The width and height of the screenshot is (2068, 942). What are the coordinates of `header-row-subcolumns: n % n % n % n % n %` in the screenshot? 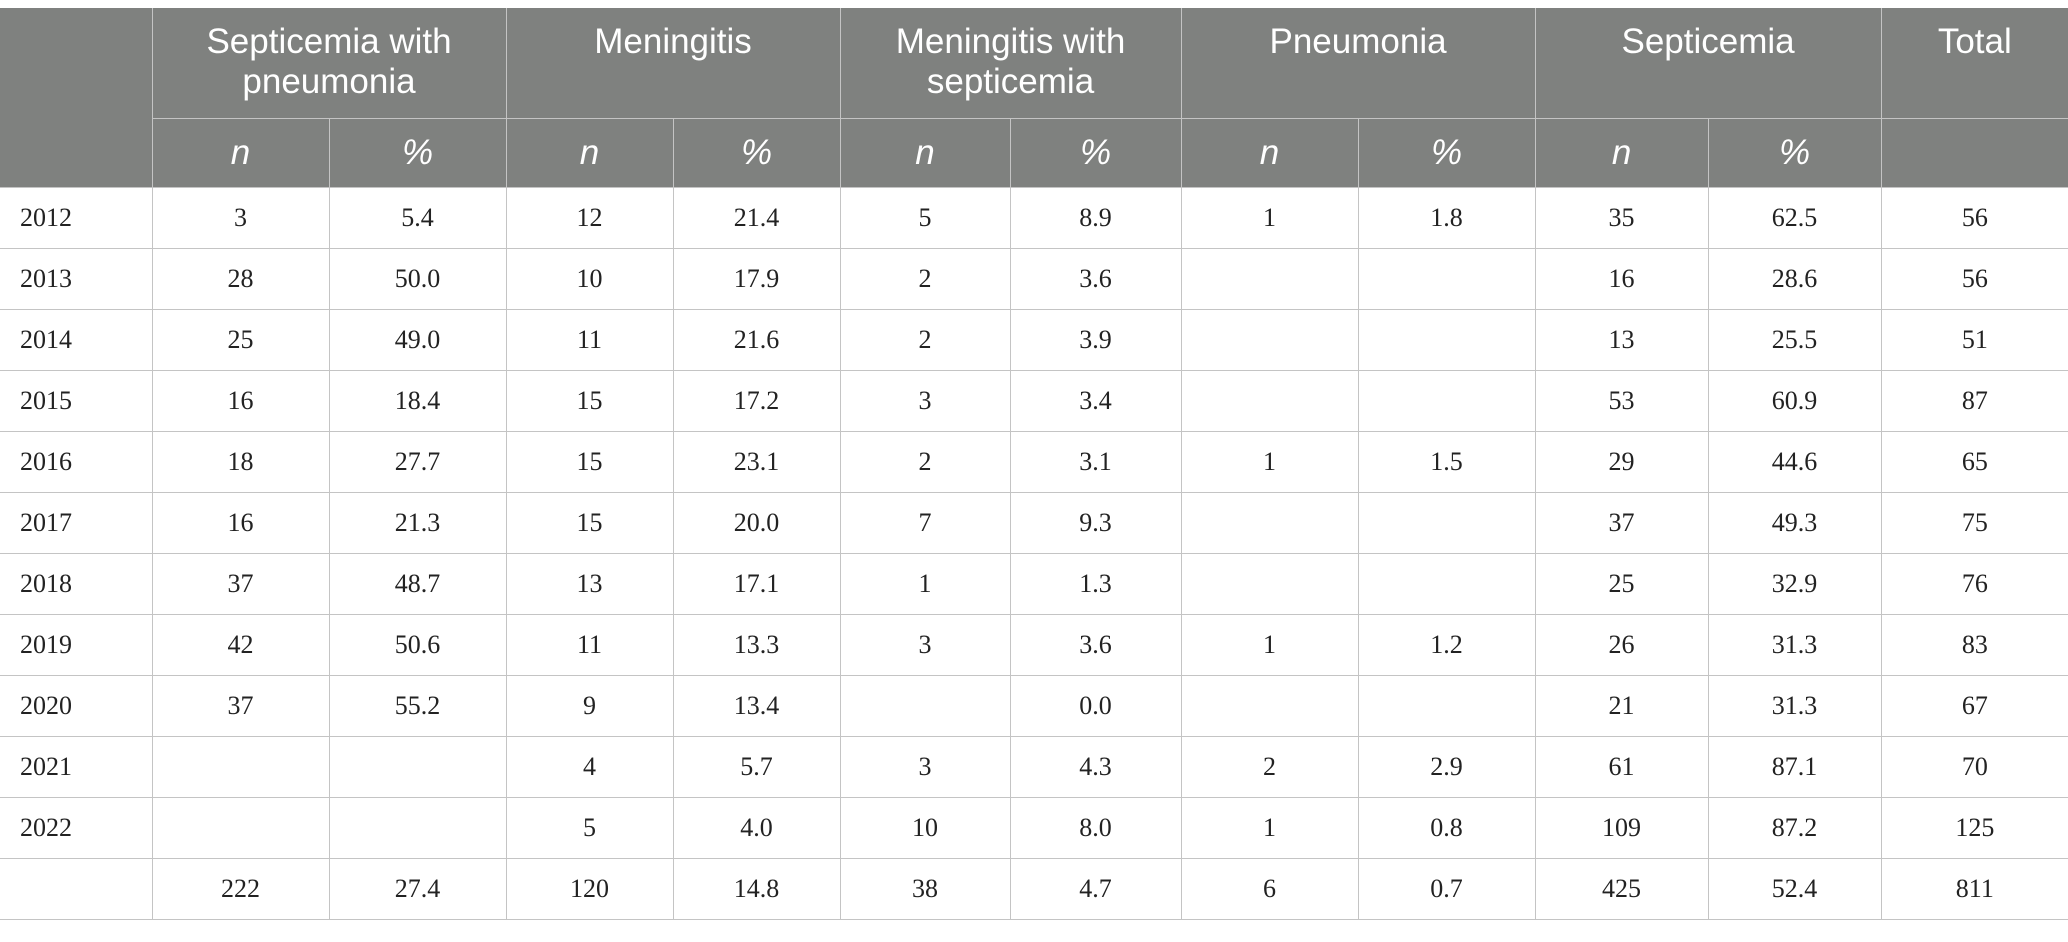 It's located at (1034, 152).